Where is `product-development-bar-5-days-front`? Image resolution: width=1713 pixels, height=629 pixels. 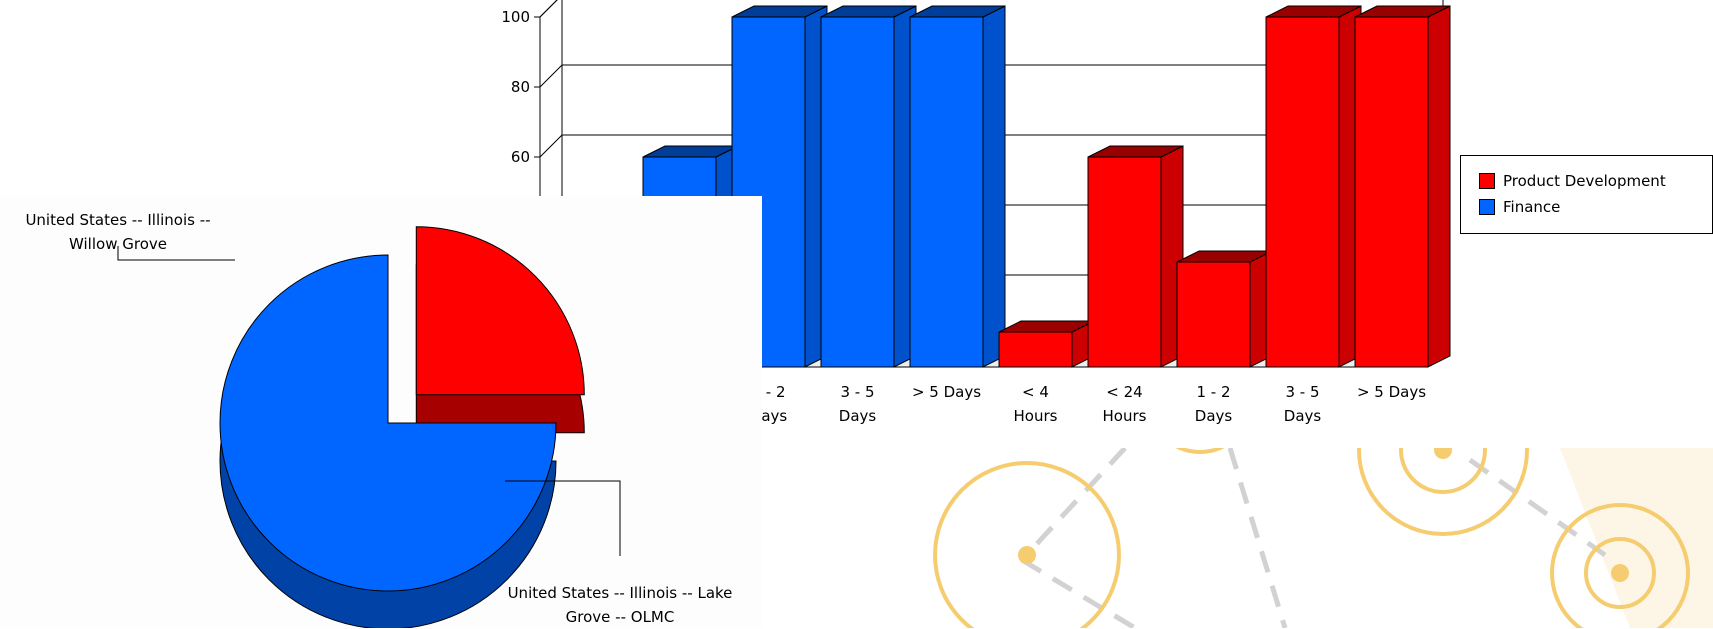
product-development-bar-5-days-front is located at coordinates (1391, 192).